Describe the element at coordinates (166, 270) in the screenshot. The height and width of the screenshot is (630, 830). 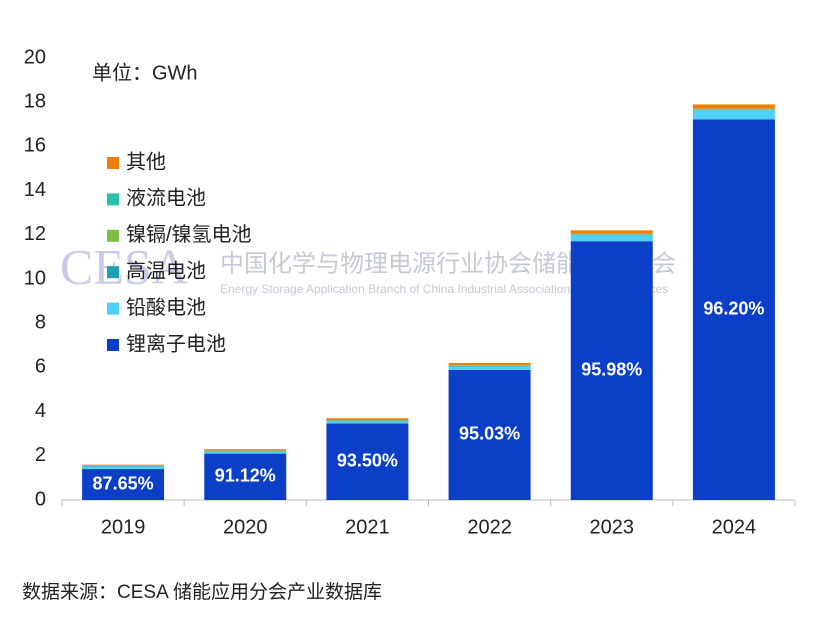
I see `legend-label: 高温电池` at that location.